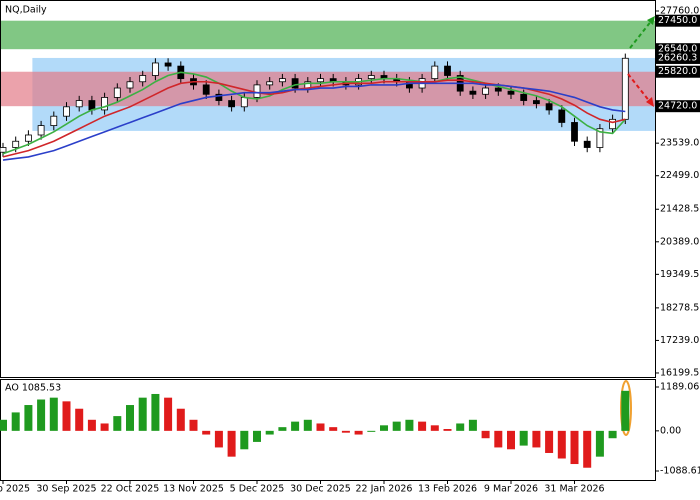 The image size is (700, 500). Describe the element at coordinates (511, 489) in the screenshot. I see `x-tick-label: 9 Mar 2026` at that location.